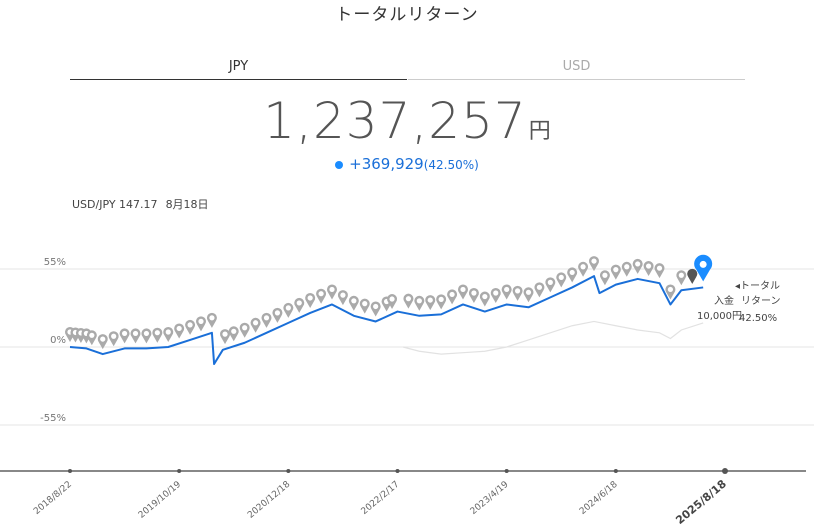  What do you see at coordinates (761, 301) in the screenshot?
I see `marker-label-2: リターン` at bounding box center [761, 301].